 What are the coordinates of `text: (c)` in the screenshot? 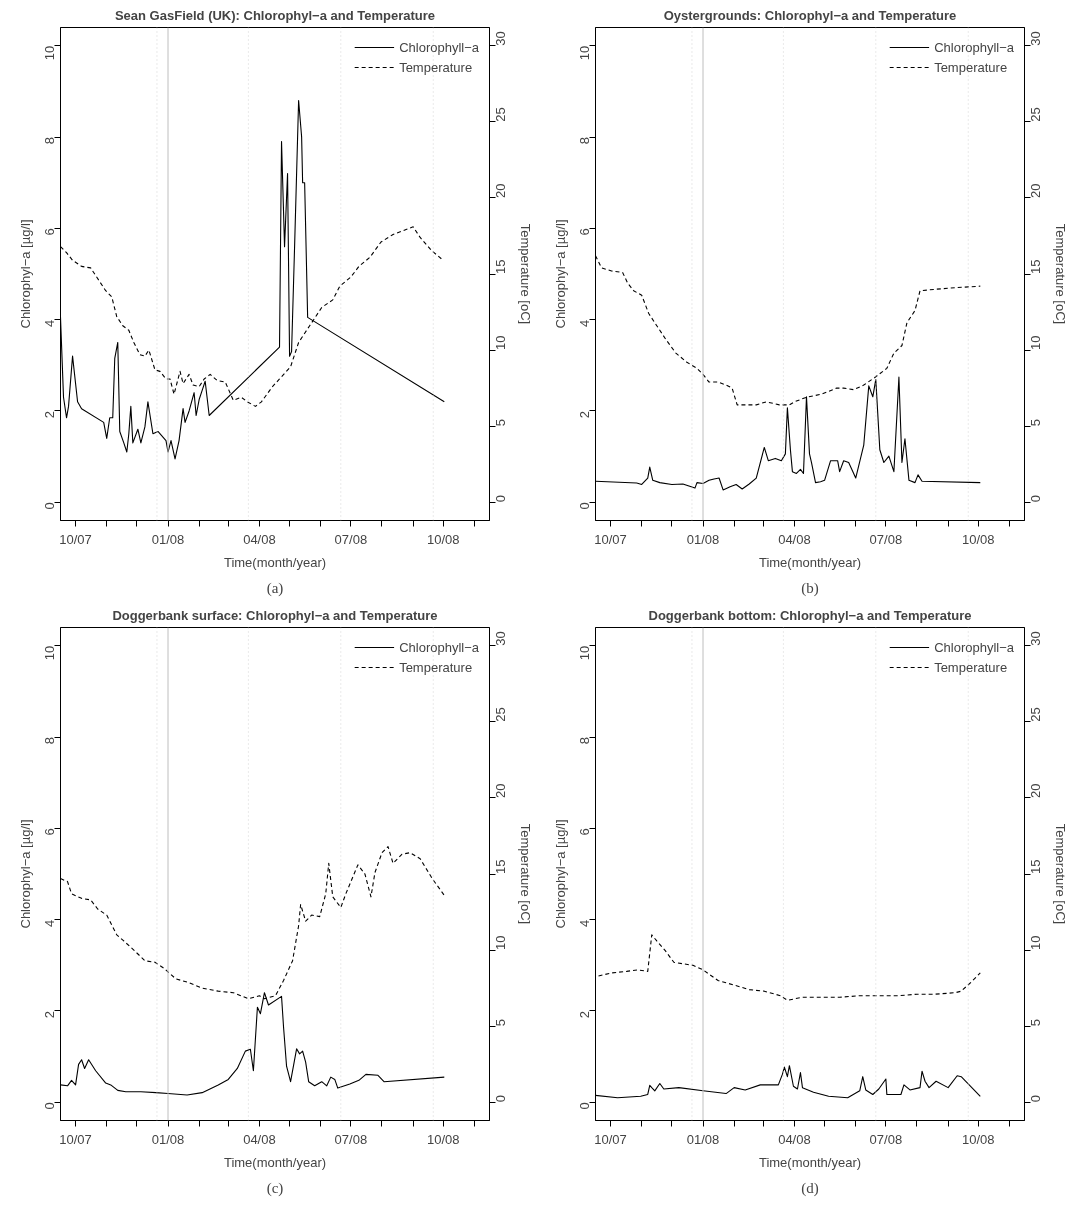 It's located at (275, 1188).